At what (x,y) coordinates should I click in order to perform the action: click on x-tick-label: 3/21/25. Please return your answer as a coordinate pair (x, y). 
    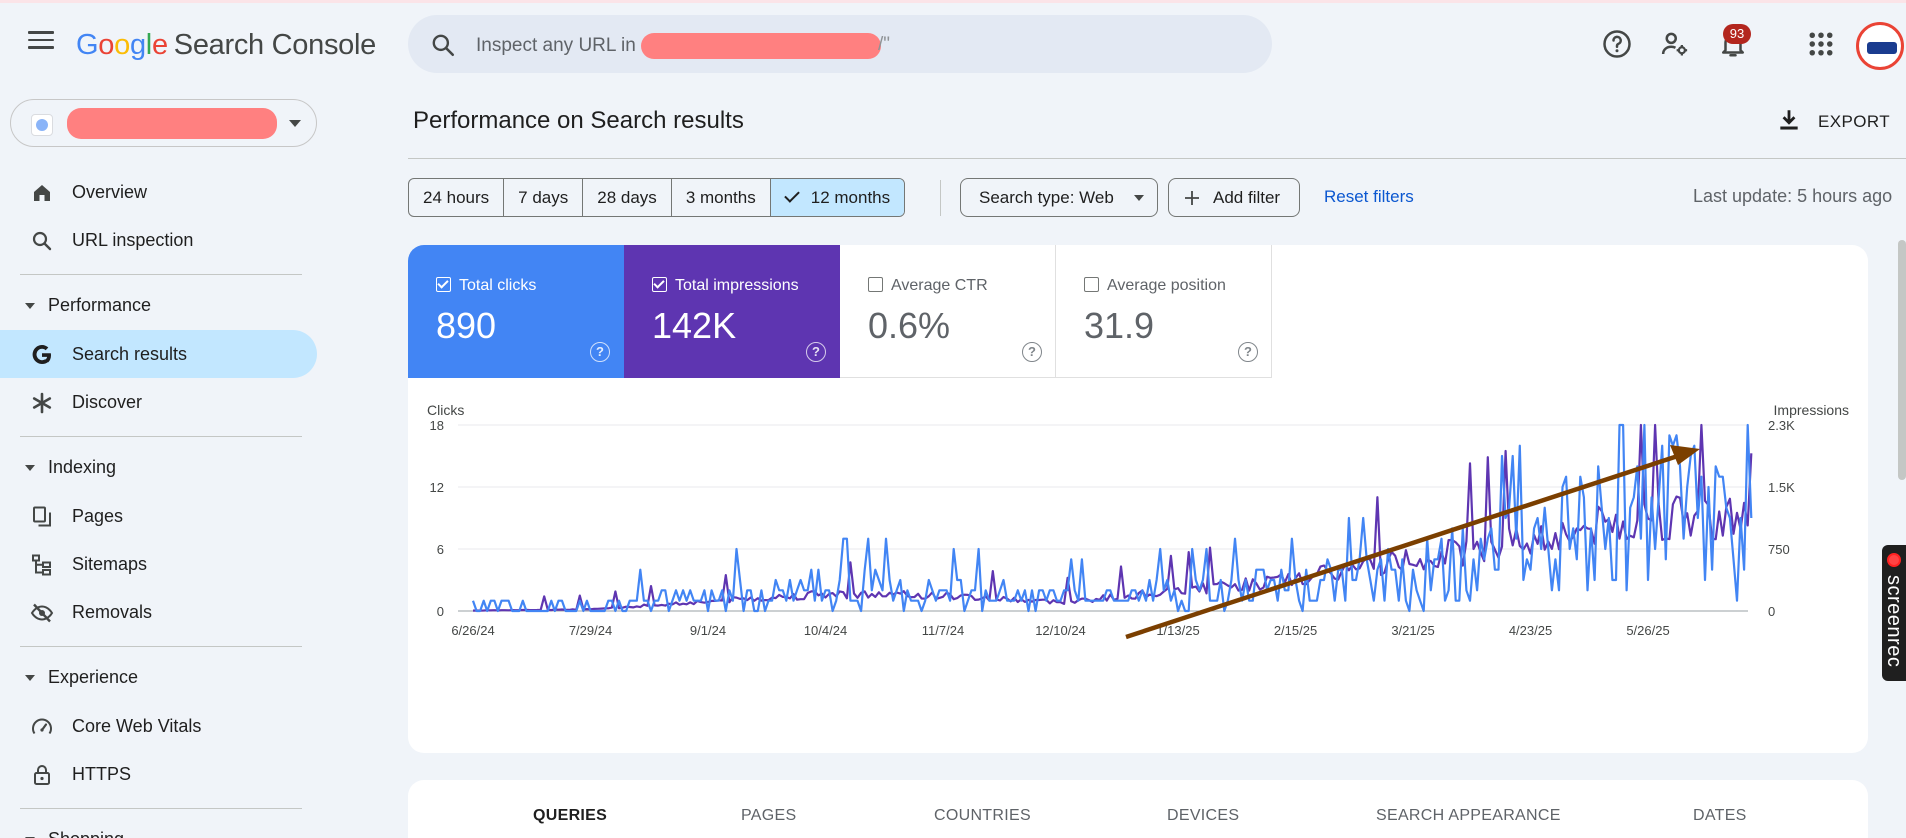
    Looking at the image, I should click on (1412, 630).